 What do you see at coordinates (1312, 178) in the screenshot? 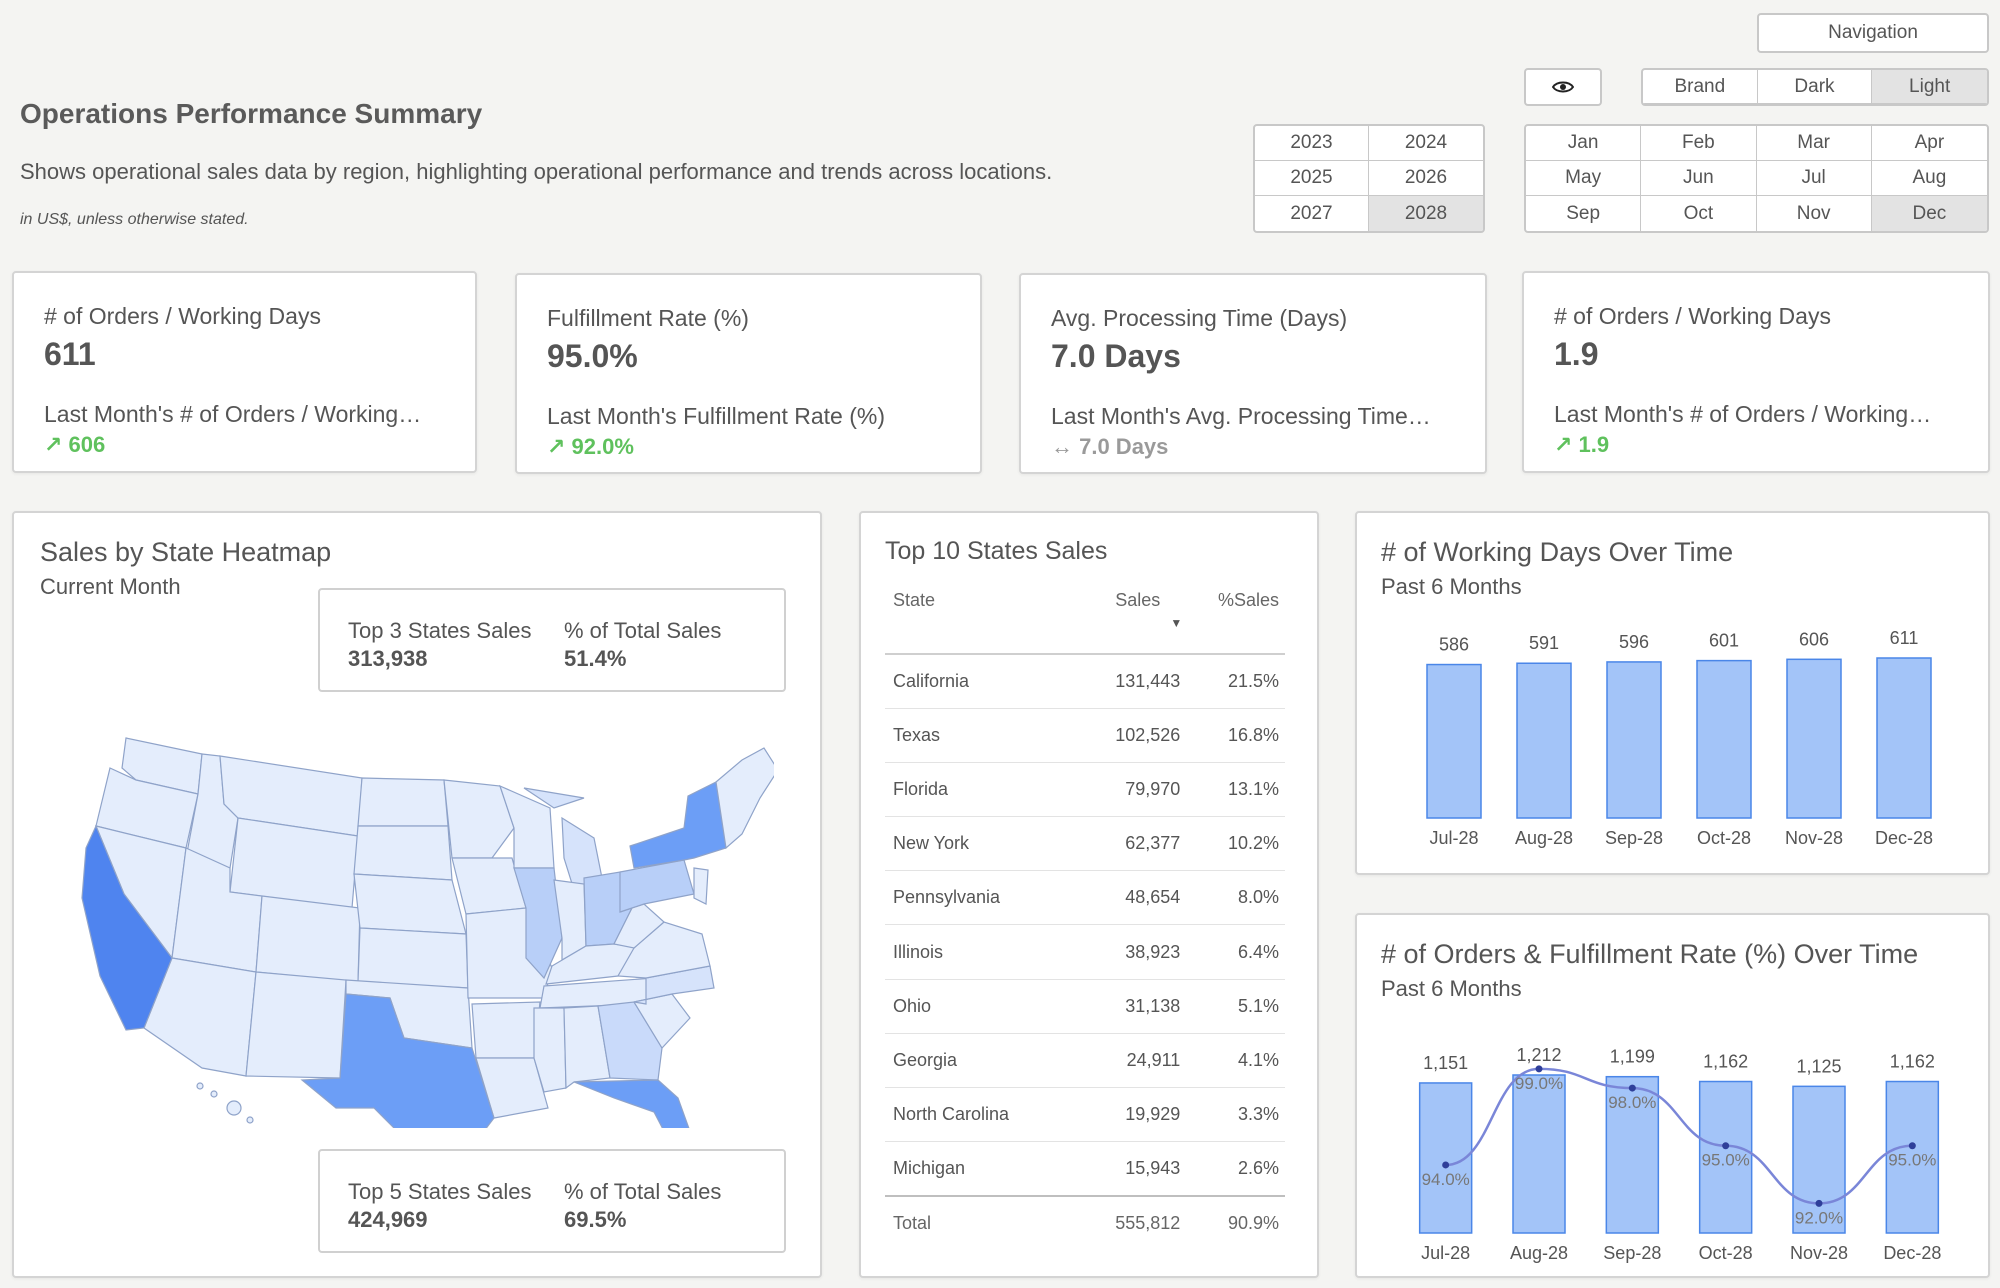
I see `year-2025-button: 2025` at bounding box center [1312, 178].